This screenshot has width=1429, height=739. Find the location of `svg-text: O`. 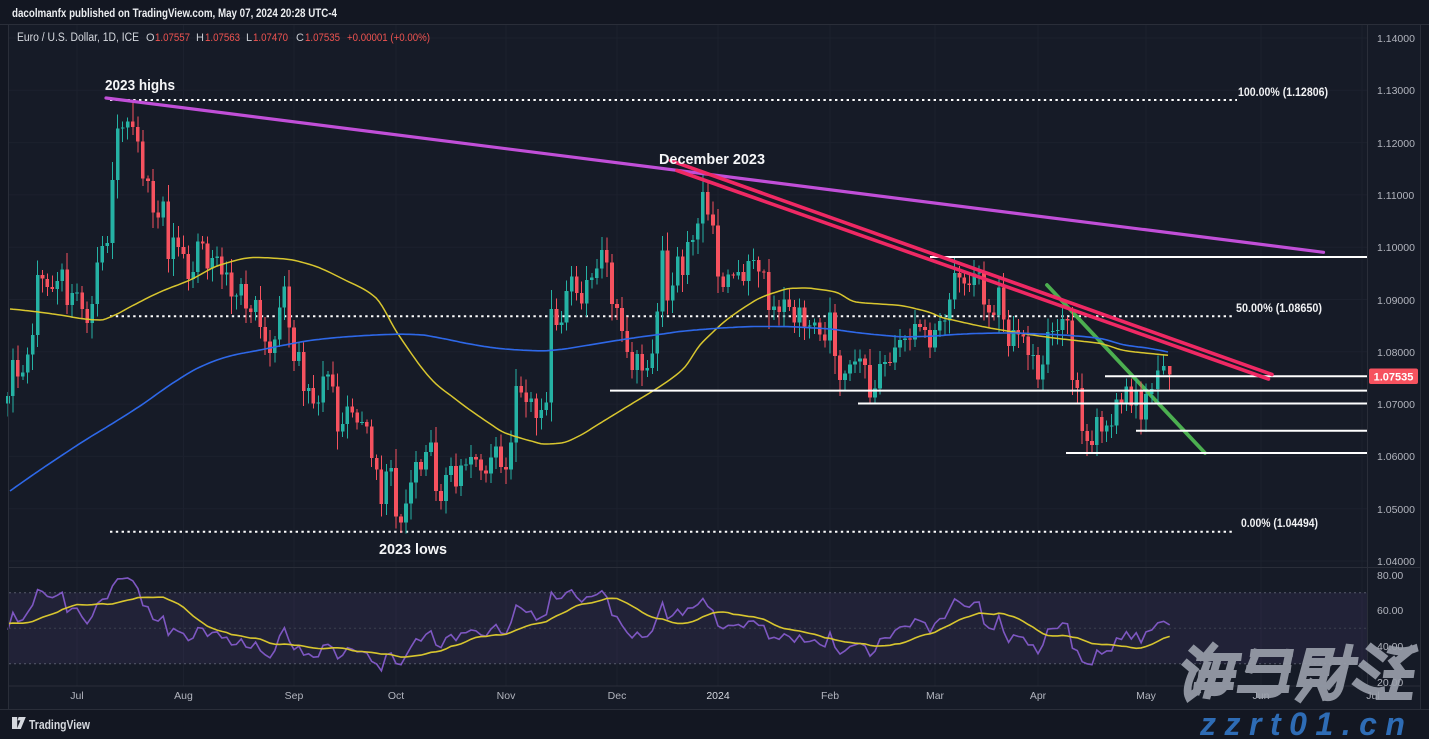

svg-text: O is located at coordinates (150, 38).